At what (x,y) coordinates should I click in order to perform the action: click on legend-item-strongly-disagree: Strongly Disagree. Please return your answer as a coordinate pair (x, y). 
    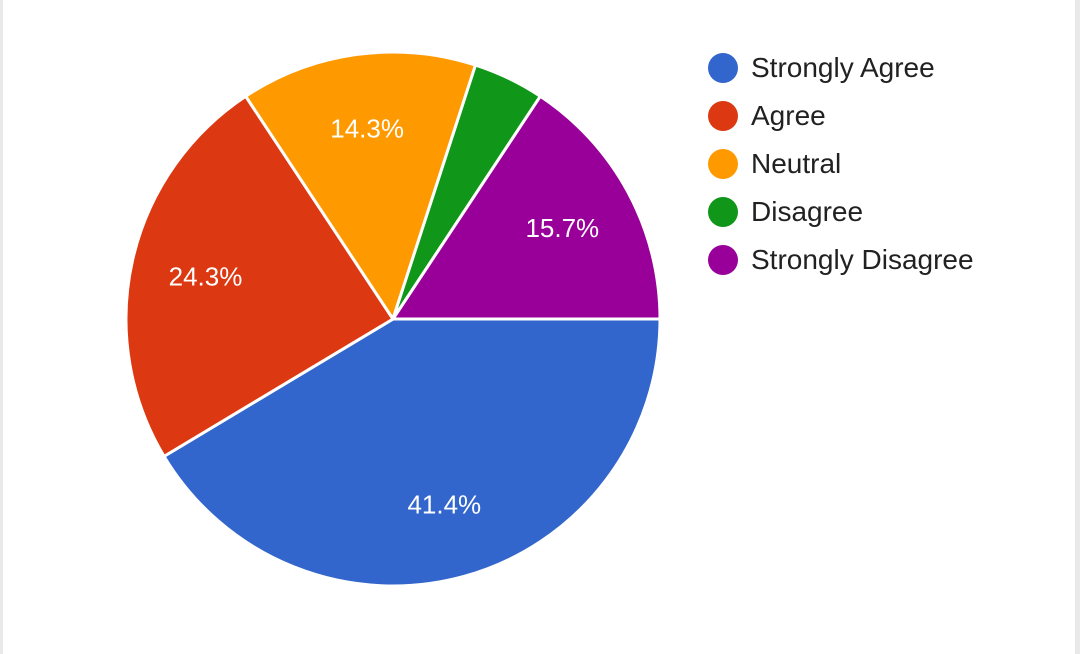
    Looking at the image, I should click on (841, 260).